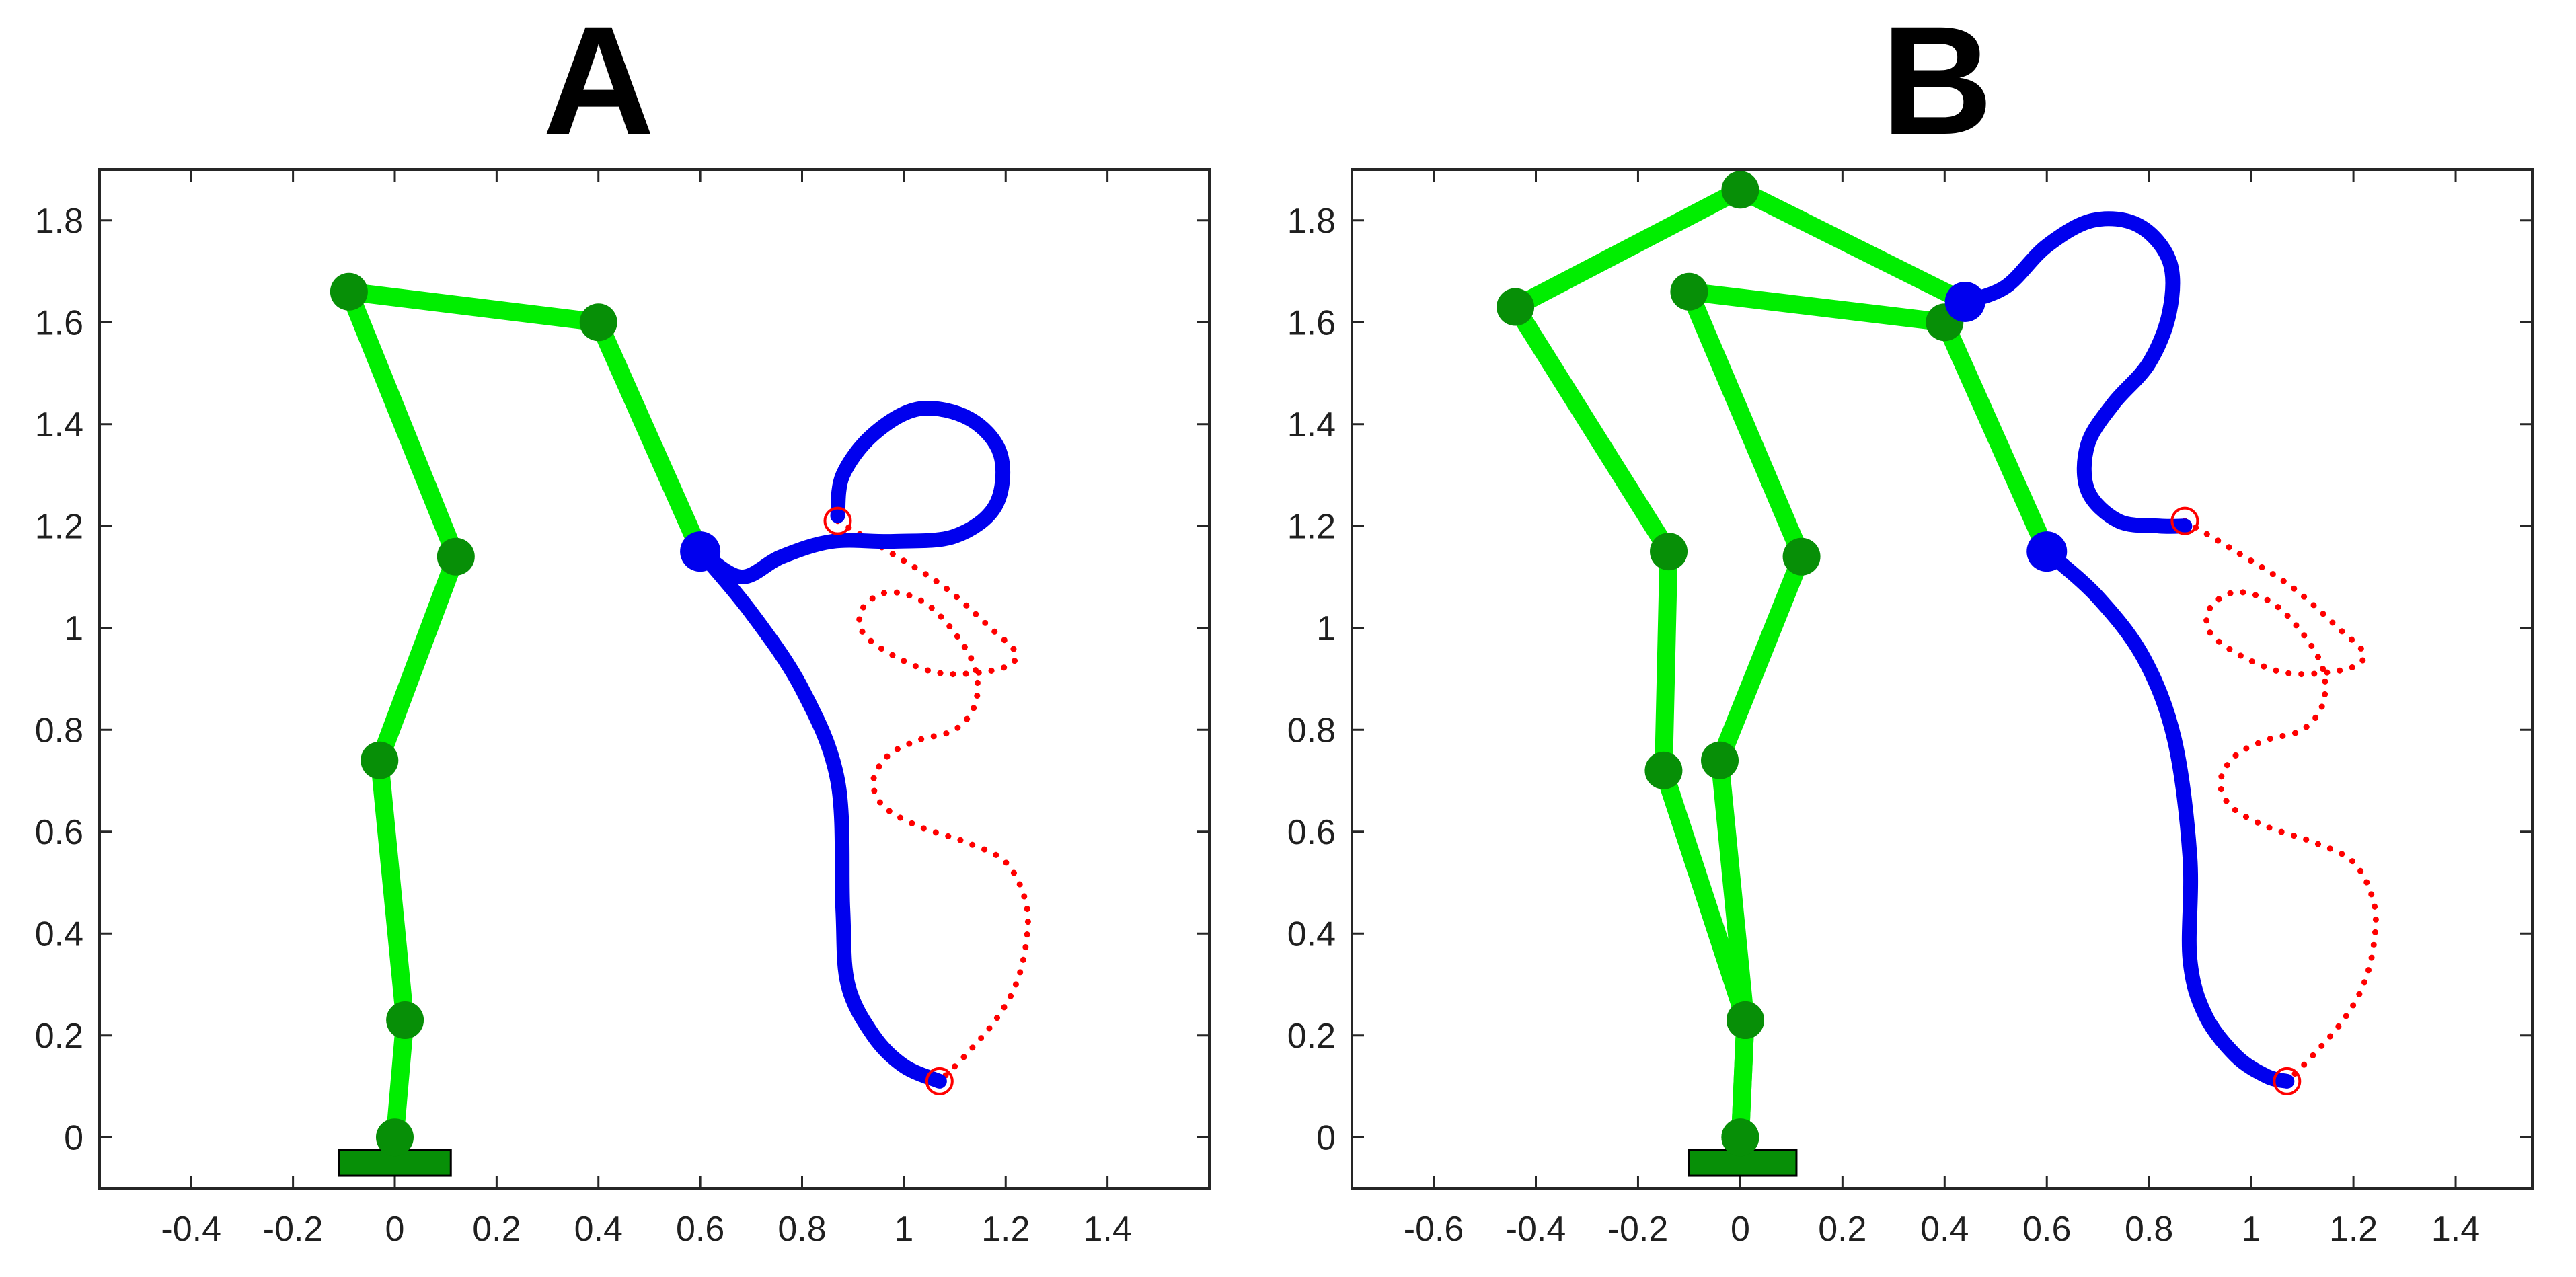 The width and height of the screenshot is (2576, 1277). I want to click on x-tick-label: -0.6, so click(1434, 1229).